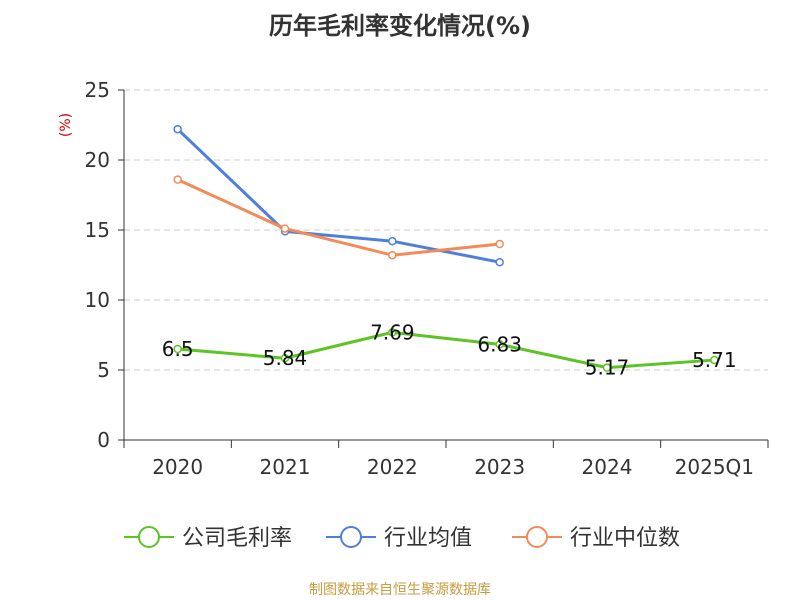 This screenshot has height=600, width=800. I want to click on x-tick-label: 2023, so click(499, 467).